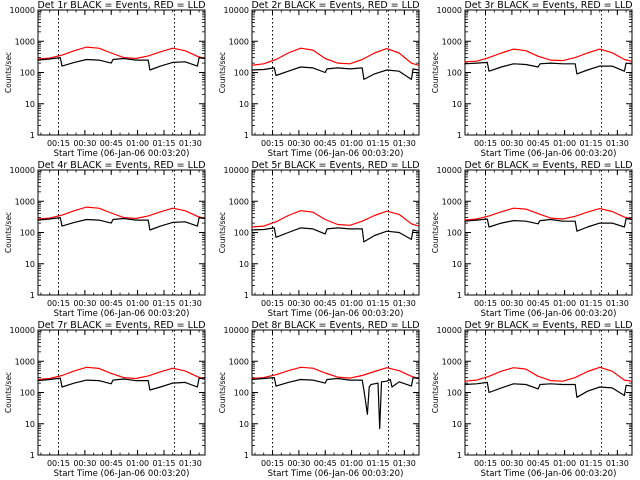 The height and width of the screenshot is (480, 640). Describe the element at coordinates (335, 5) in the screenshot. I see `chart-title: Det 2r BLACK = Events, RED = LLD` at that location.